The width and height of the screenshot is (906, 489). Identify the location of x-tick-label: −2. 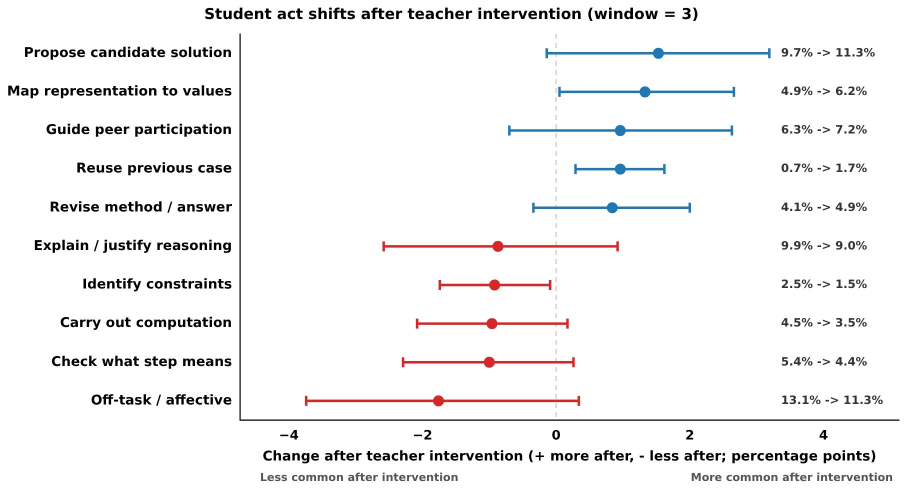
(422, 436).